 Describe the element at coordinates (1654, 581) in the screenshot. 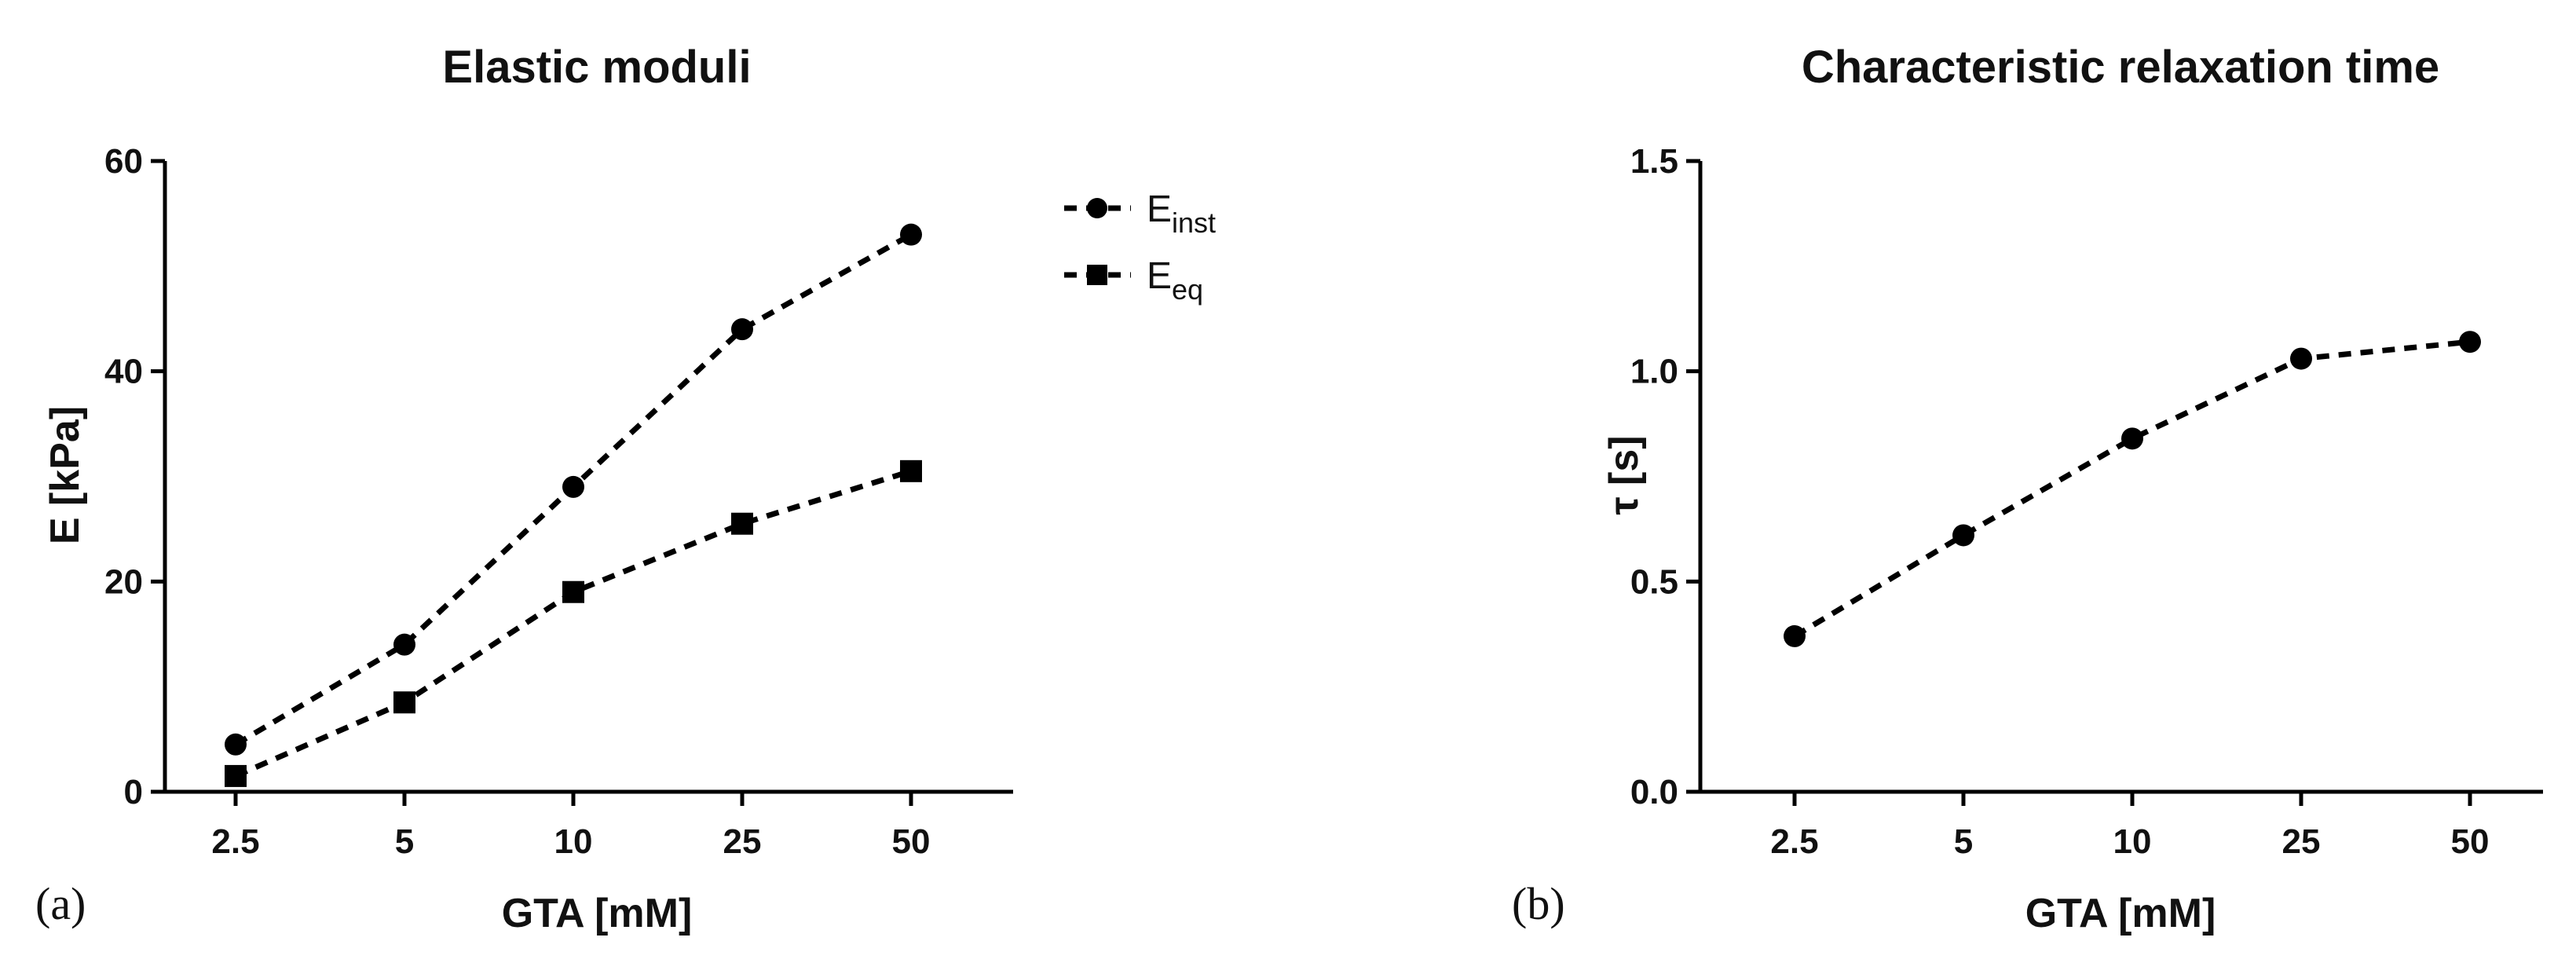

I see `y-tick-label: 0.5` at that location.